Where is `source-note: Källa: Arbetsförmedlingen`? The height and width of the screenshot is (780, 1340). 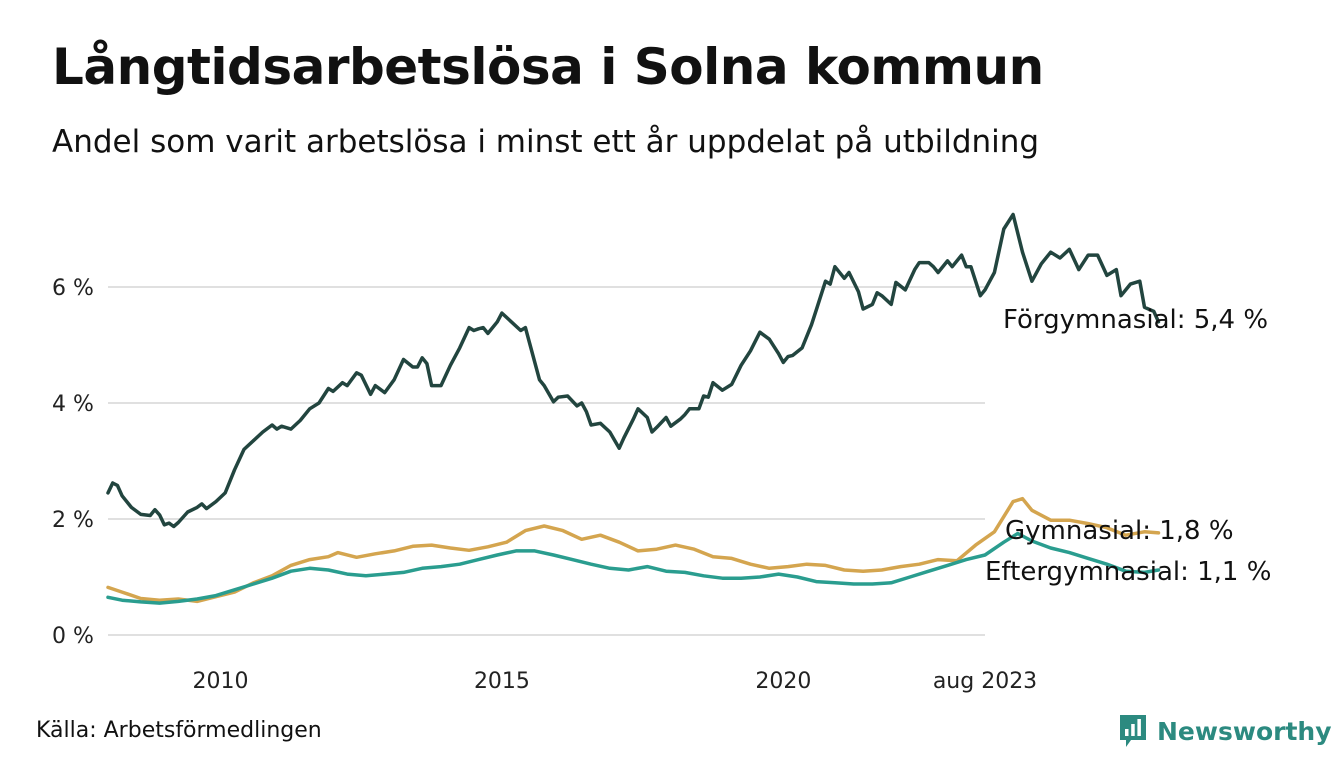
source-note: Källa: Arbetsförmedlingen is located at coordinates (179, 730).